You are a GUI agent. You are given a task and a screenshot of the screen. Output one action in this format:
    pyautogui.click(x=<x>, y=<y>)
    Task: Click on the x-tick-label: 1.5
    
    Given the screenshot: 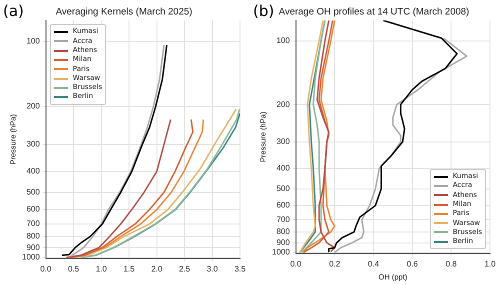 What is the action you would take?
    pyautogui.click(x=129, y=269)
    